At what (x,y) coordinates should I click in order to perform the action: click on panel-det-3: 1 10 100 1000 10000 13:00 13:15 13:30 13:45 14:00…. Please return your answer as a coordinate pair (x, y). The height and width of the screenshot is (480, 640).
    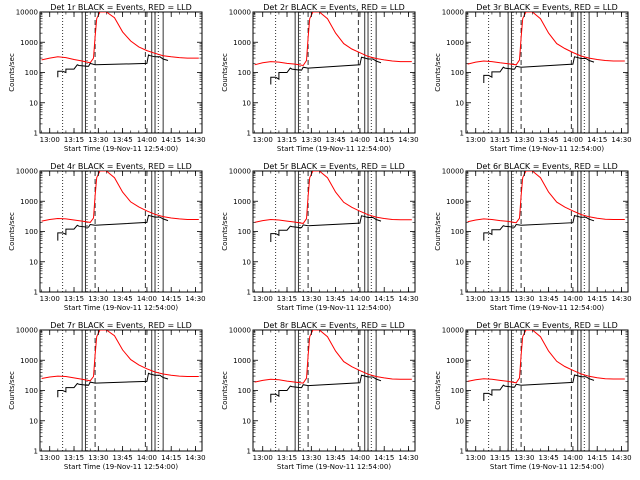
    Looking at the image, I should click on (533, 78).